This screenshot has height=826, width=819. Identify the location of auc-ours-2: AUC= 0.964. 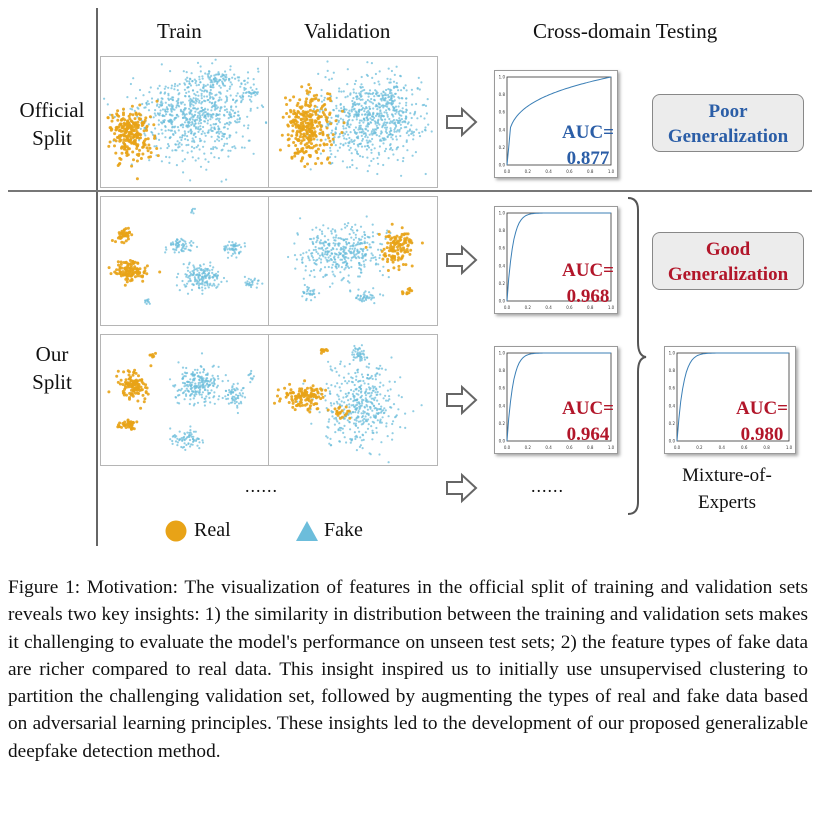
(588, 421).